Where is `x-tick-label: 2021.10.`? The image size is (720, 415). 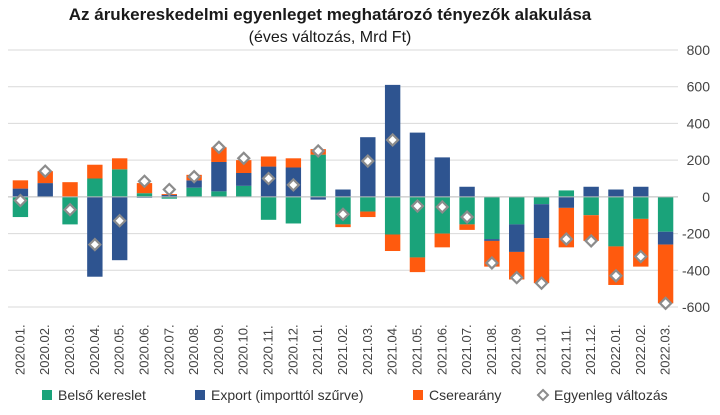 x-tick-label: 2021.10. is located at coordinates (541, 349).